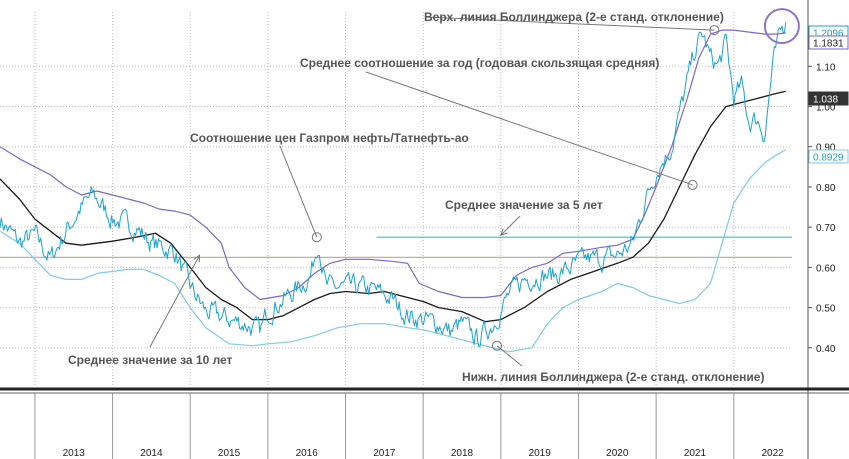 This screenshot has height=459, width=849. What do you see at coordinates (150, 360) in the screenshot?
I see `annotation-label: Среднее значение за 10 лет` at bounding box center [150, 360].